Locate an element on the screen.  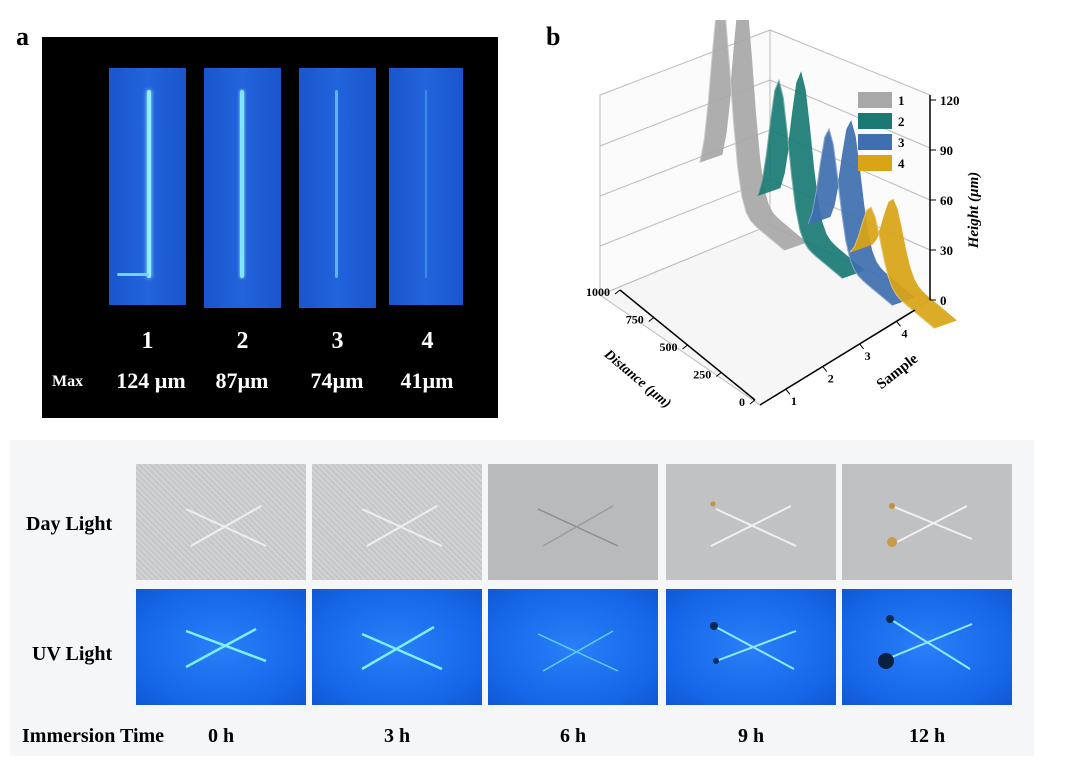
x-tick-label: 750 is located at coordinates (635, 320).